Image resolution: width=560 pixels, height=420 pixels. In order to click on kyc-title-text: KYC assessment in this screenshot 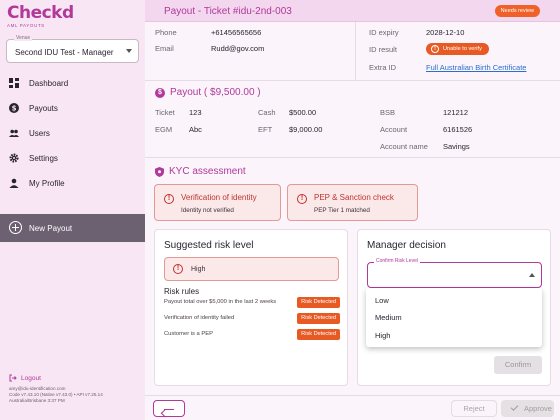, I will do `click(207, 171)`.